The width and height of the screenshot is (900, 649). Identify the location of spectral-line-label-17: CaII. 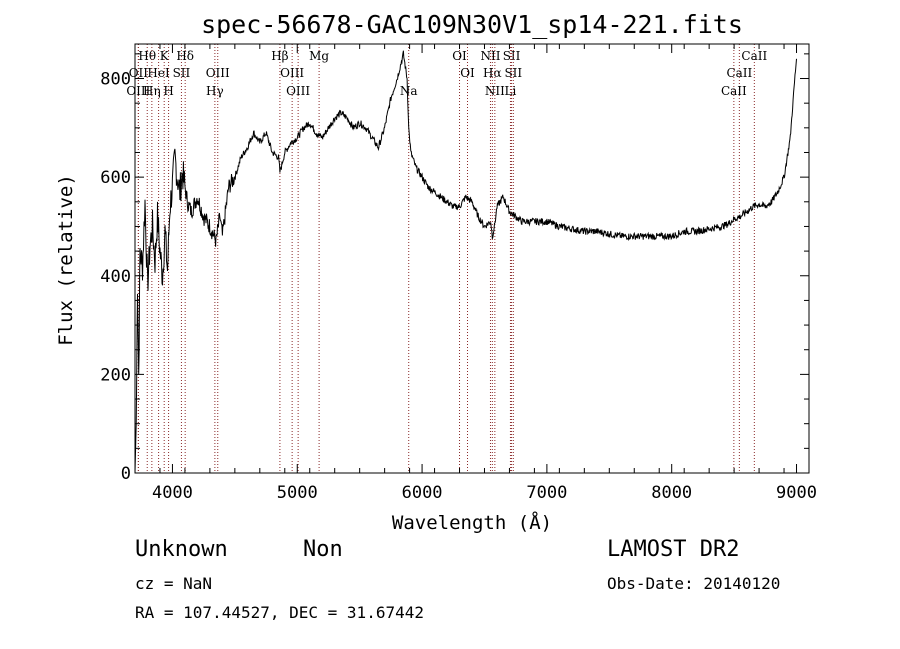
(739, 73).